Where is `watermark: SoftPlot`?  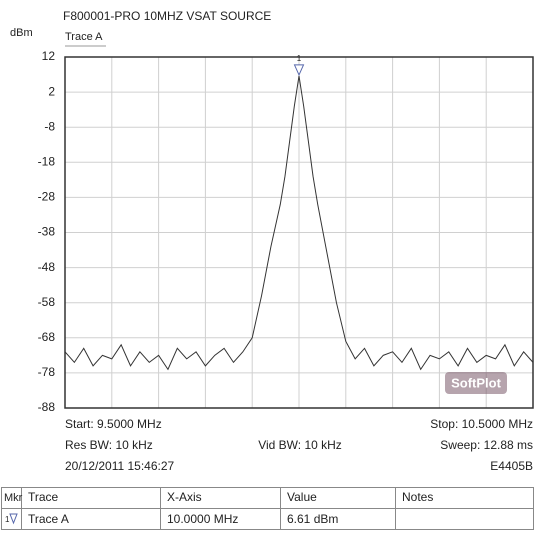
watermark: SoftPlot is located at coordinates (476, 382).